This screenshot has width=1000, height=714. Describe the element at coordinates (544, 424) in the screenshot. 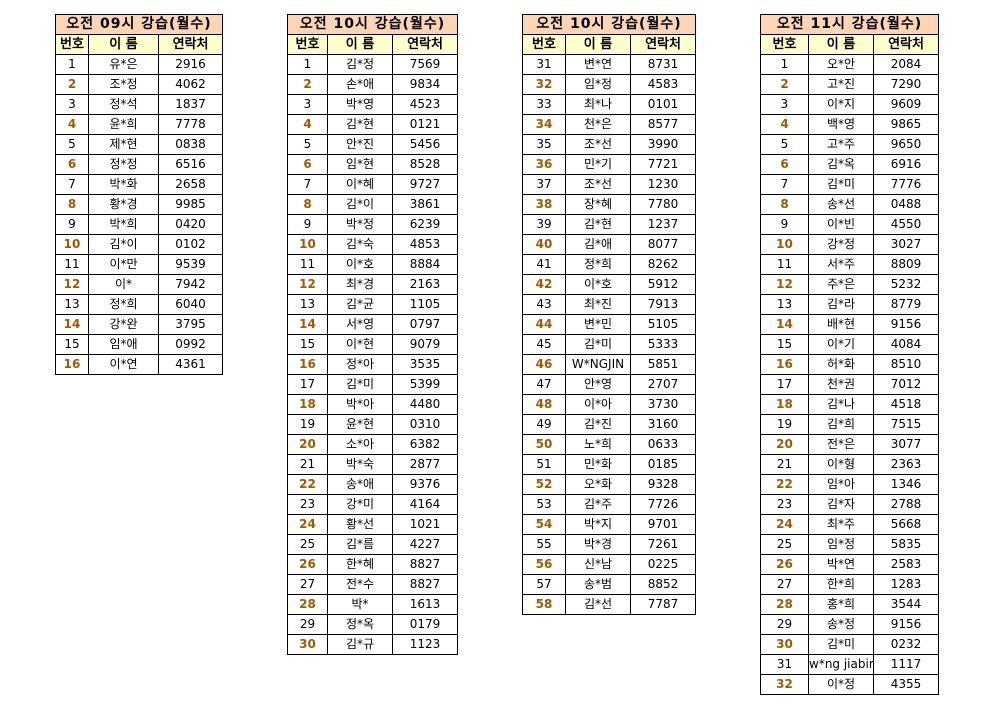

I see `cell-number: 49` at that location.